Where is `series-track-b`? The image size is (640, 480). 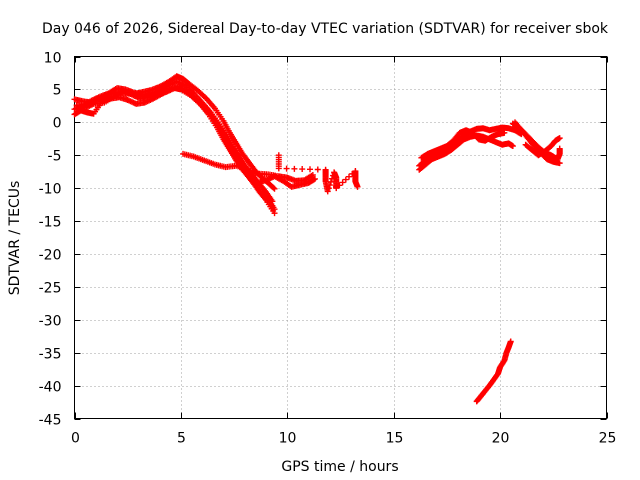 series-track-b is located at coordinates (173, 141).